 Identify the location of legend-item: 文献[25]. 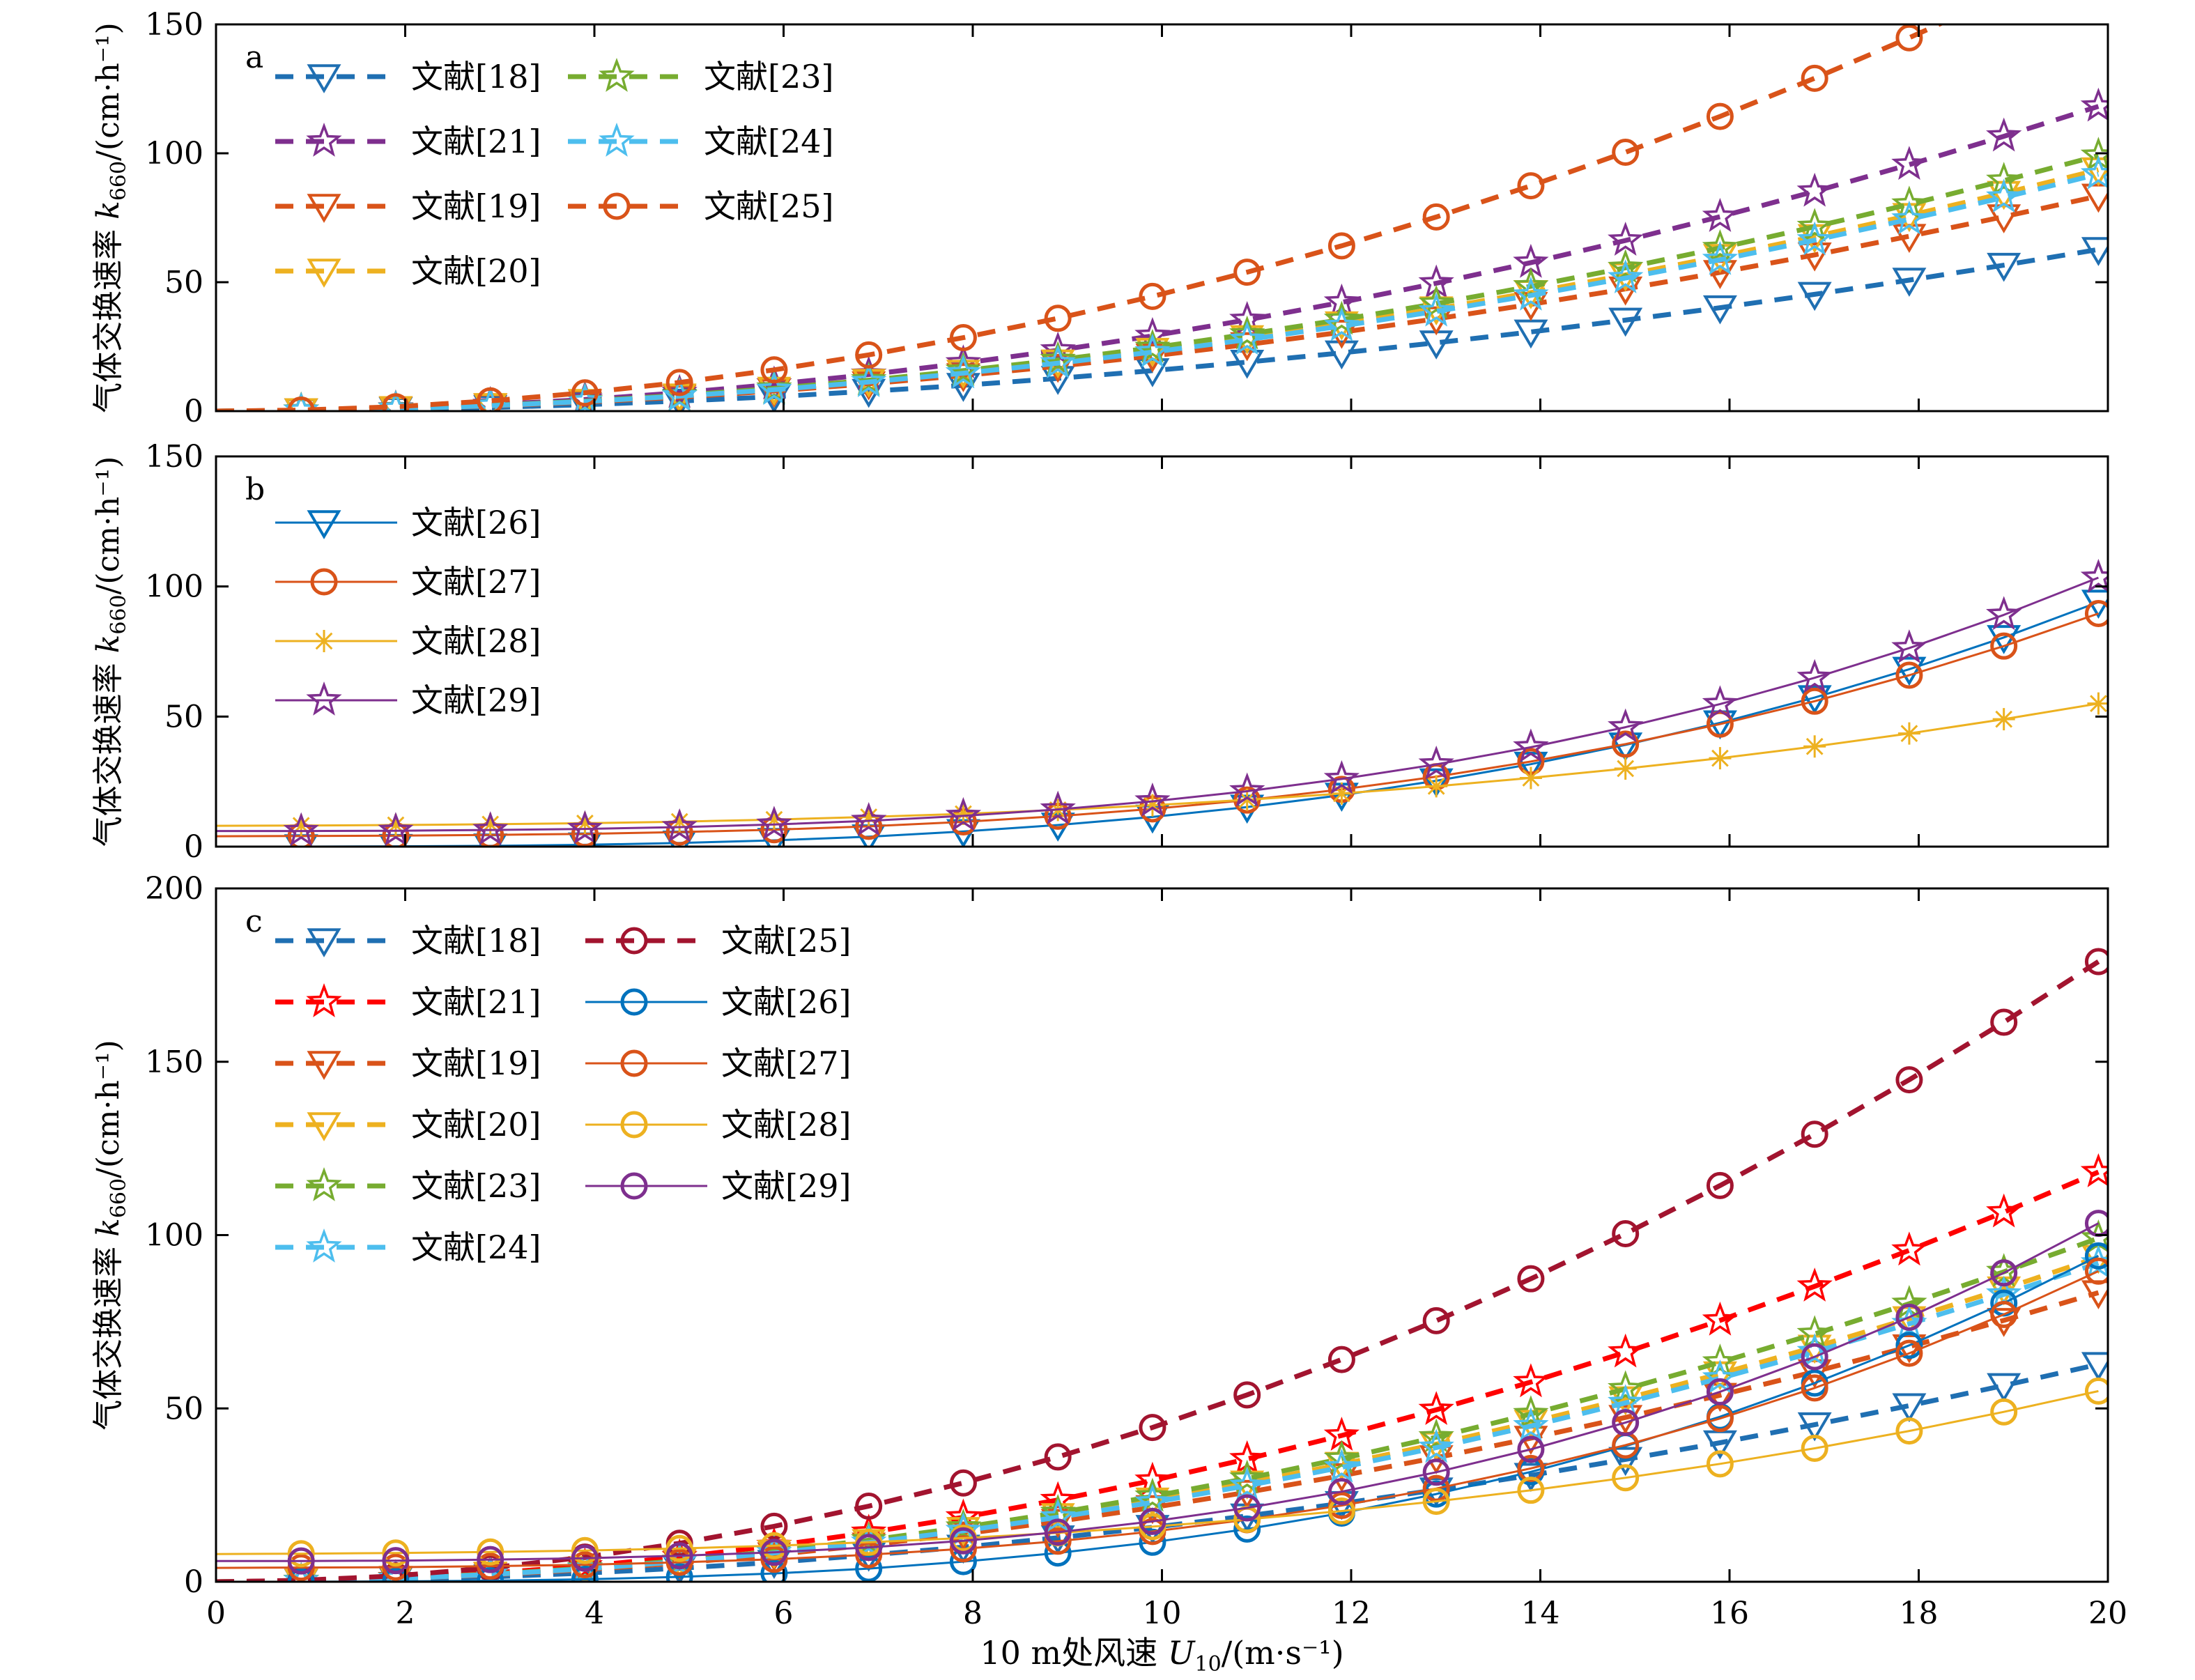
(718, 941).